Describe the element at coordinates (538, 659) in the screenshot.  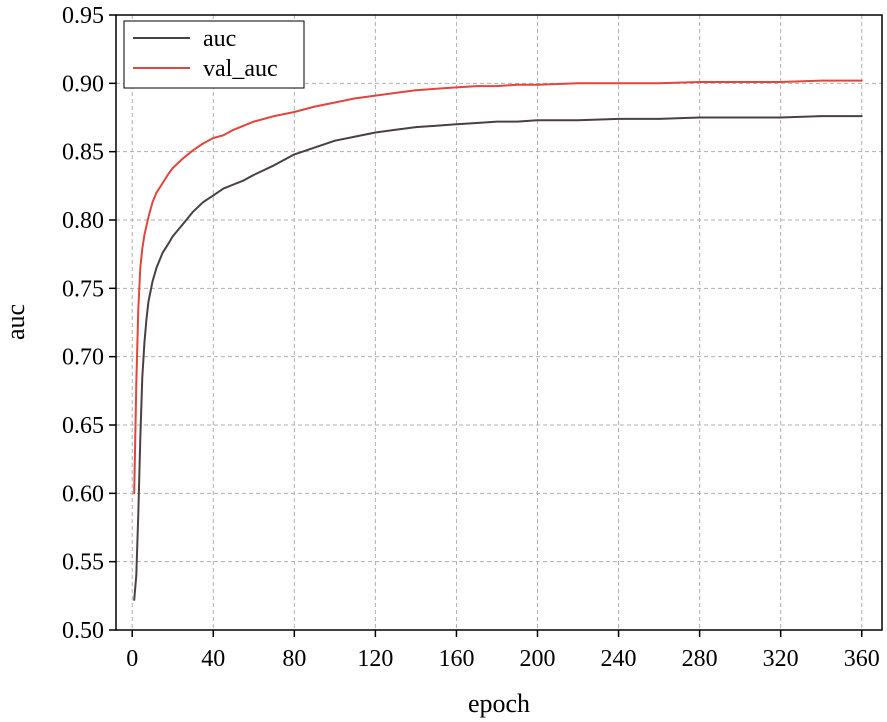
I see `x-tick-label: 200` at that location.